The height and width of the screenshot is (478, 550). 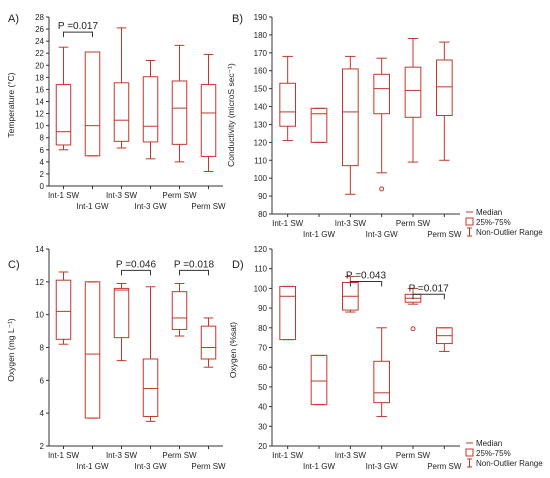 What do you see at coordinates (136, 264) in the screenshot?
I see `p-value-label: P =0.046` at bounding box center [136, 264].